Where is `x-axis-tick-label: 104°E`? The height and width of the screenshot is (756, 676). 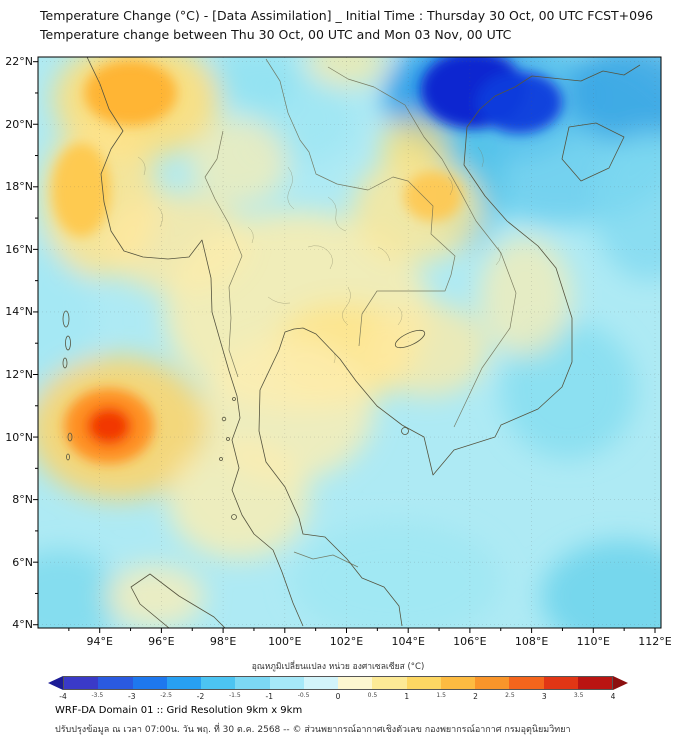 x-axis-tick-label: 104°E is located at coordinates (408, 641).